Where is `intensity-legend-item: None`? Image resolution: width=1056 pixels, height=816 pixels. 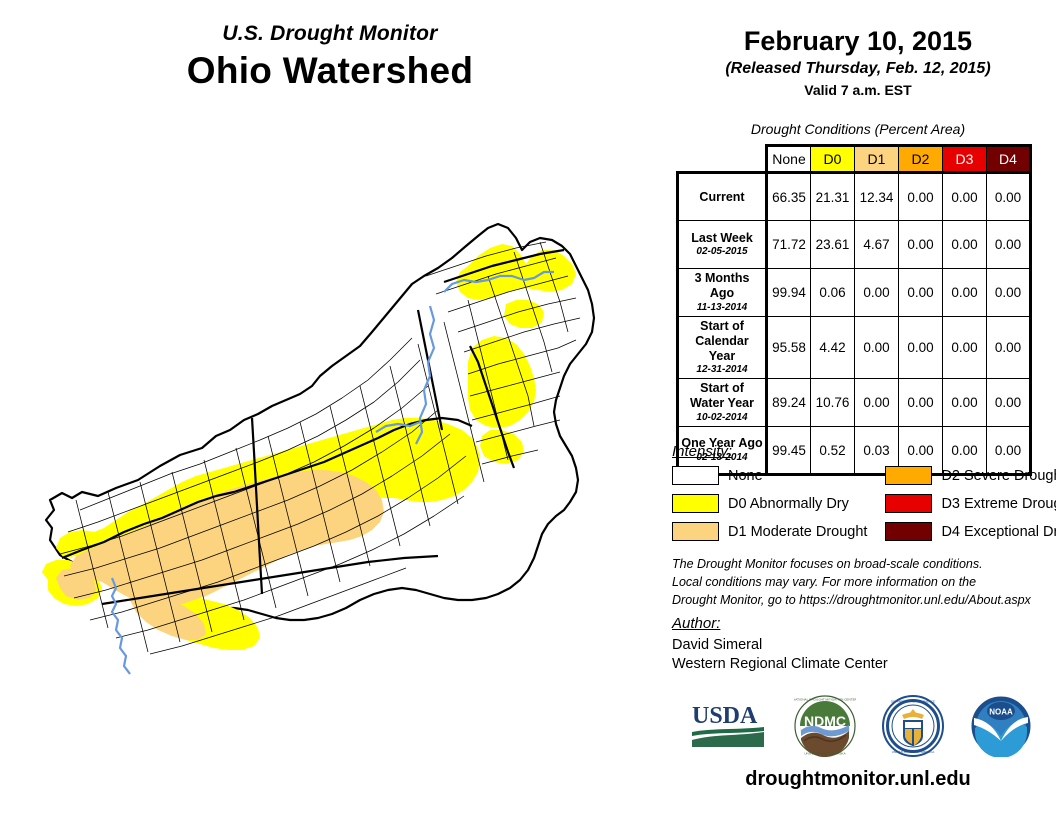
intensity-legend-item: None is located at coordinates (769, 475).